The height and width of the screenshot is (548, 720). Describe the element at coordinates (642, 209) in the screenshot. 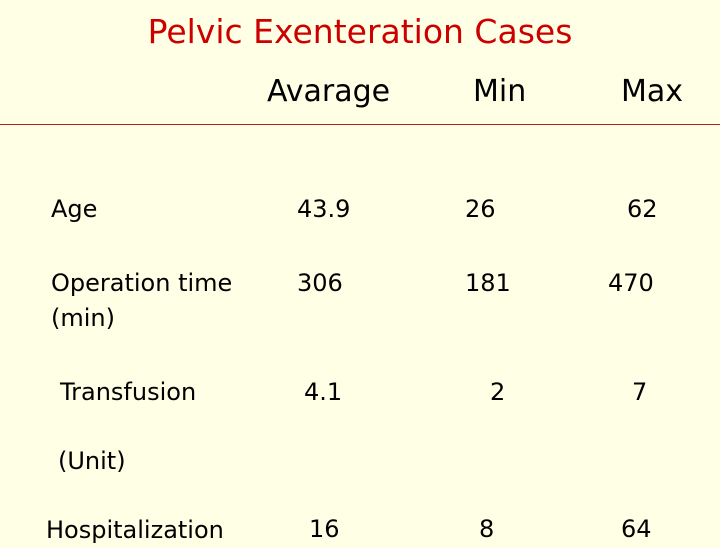

I see `age-max: 62` at that location.